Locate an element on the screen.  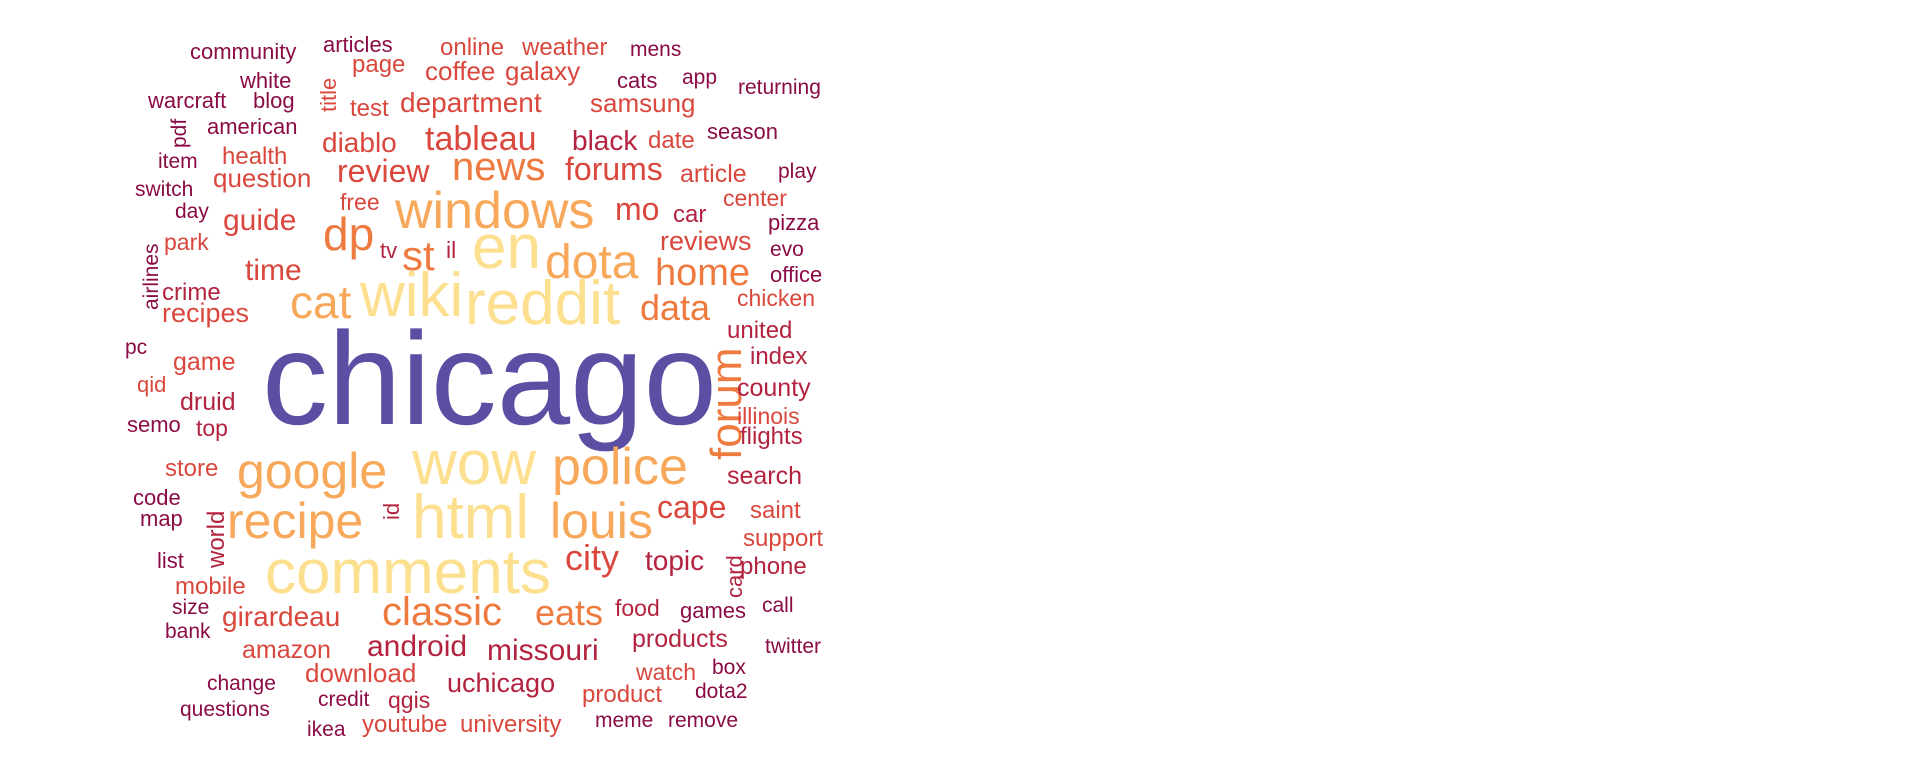
word-size: size is located at coordinates (190, 607).